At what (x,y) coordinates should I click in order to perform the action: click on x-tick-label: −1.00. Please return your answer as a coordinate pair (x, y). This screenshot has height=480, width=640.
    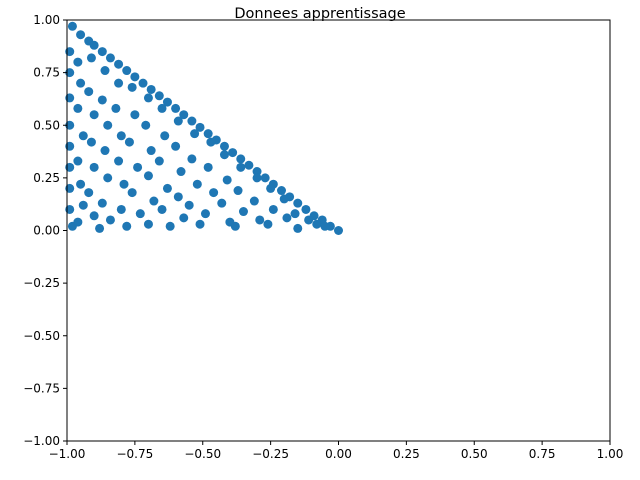
    Looking at the image, I should click on (67, 454).